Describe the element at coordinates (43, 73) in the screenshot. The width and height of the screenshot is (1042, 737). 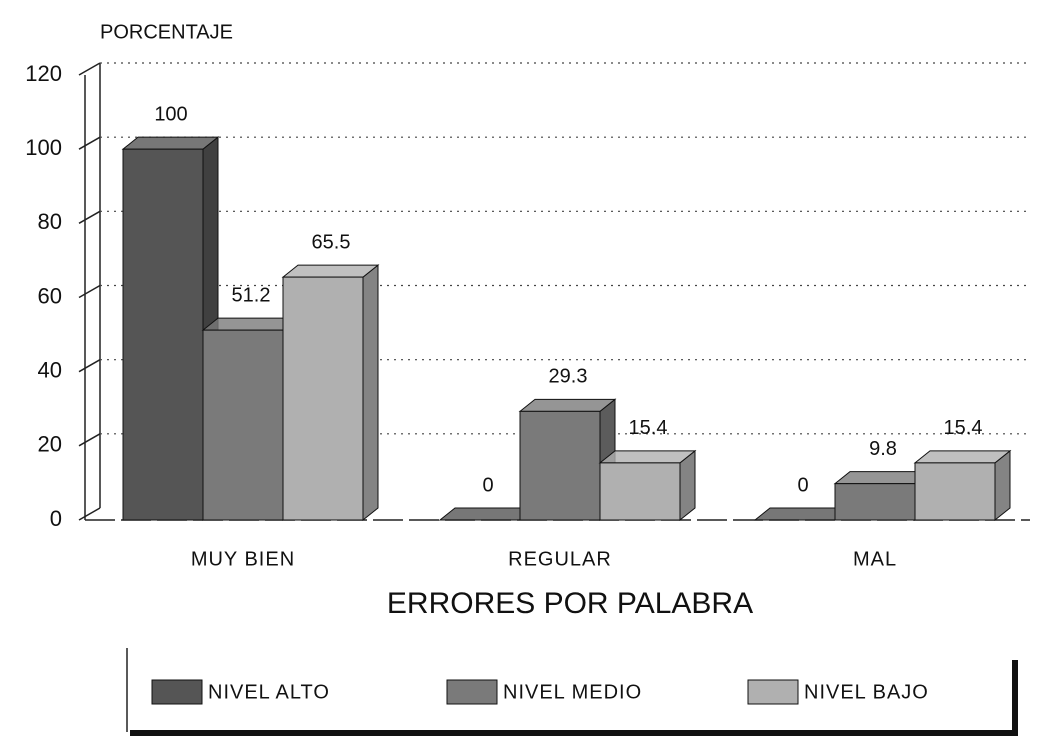
I see `y-tick-label: 120` at that location.